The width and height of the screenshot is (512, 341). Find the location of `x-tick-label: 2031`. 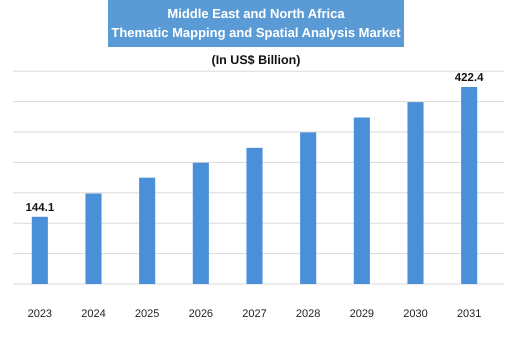

x-tick-label: 2031 is located at coordinates (469, 314).